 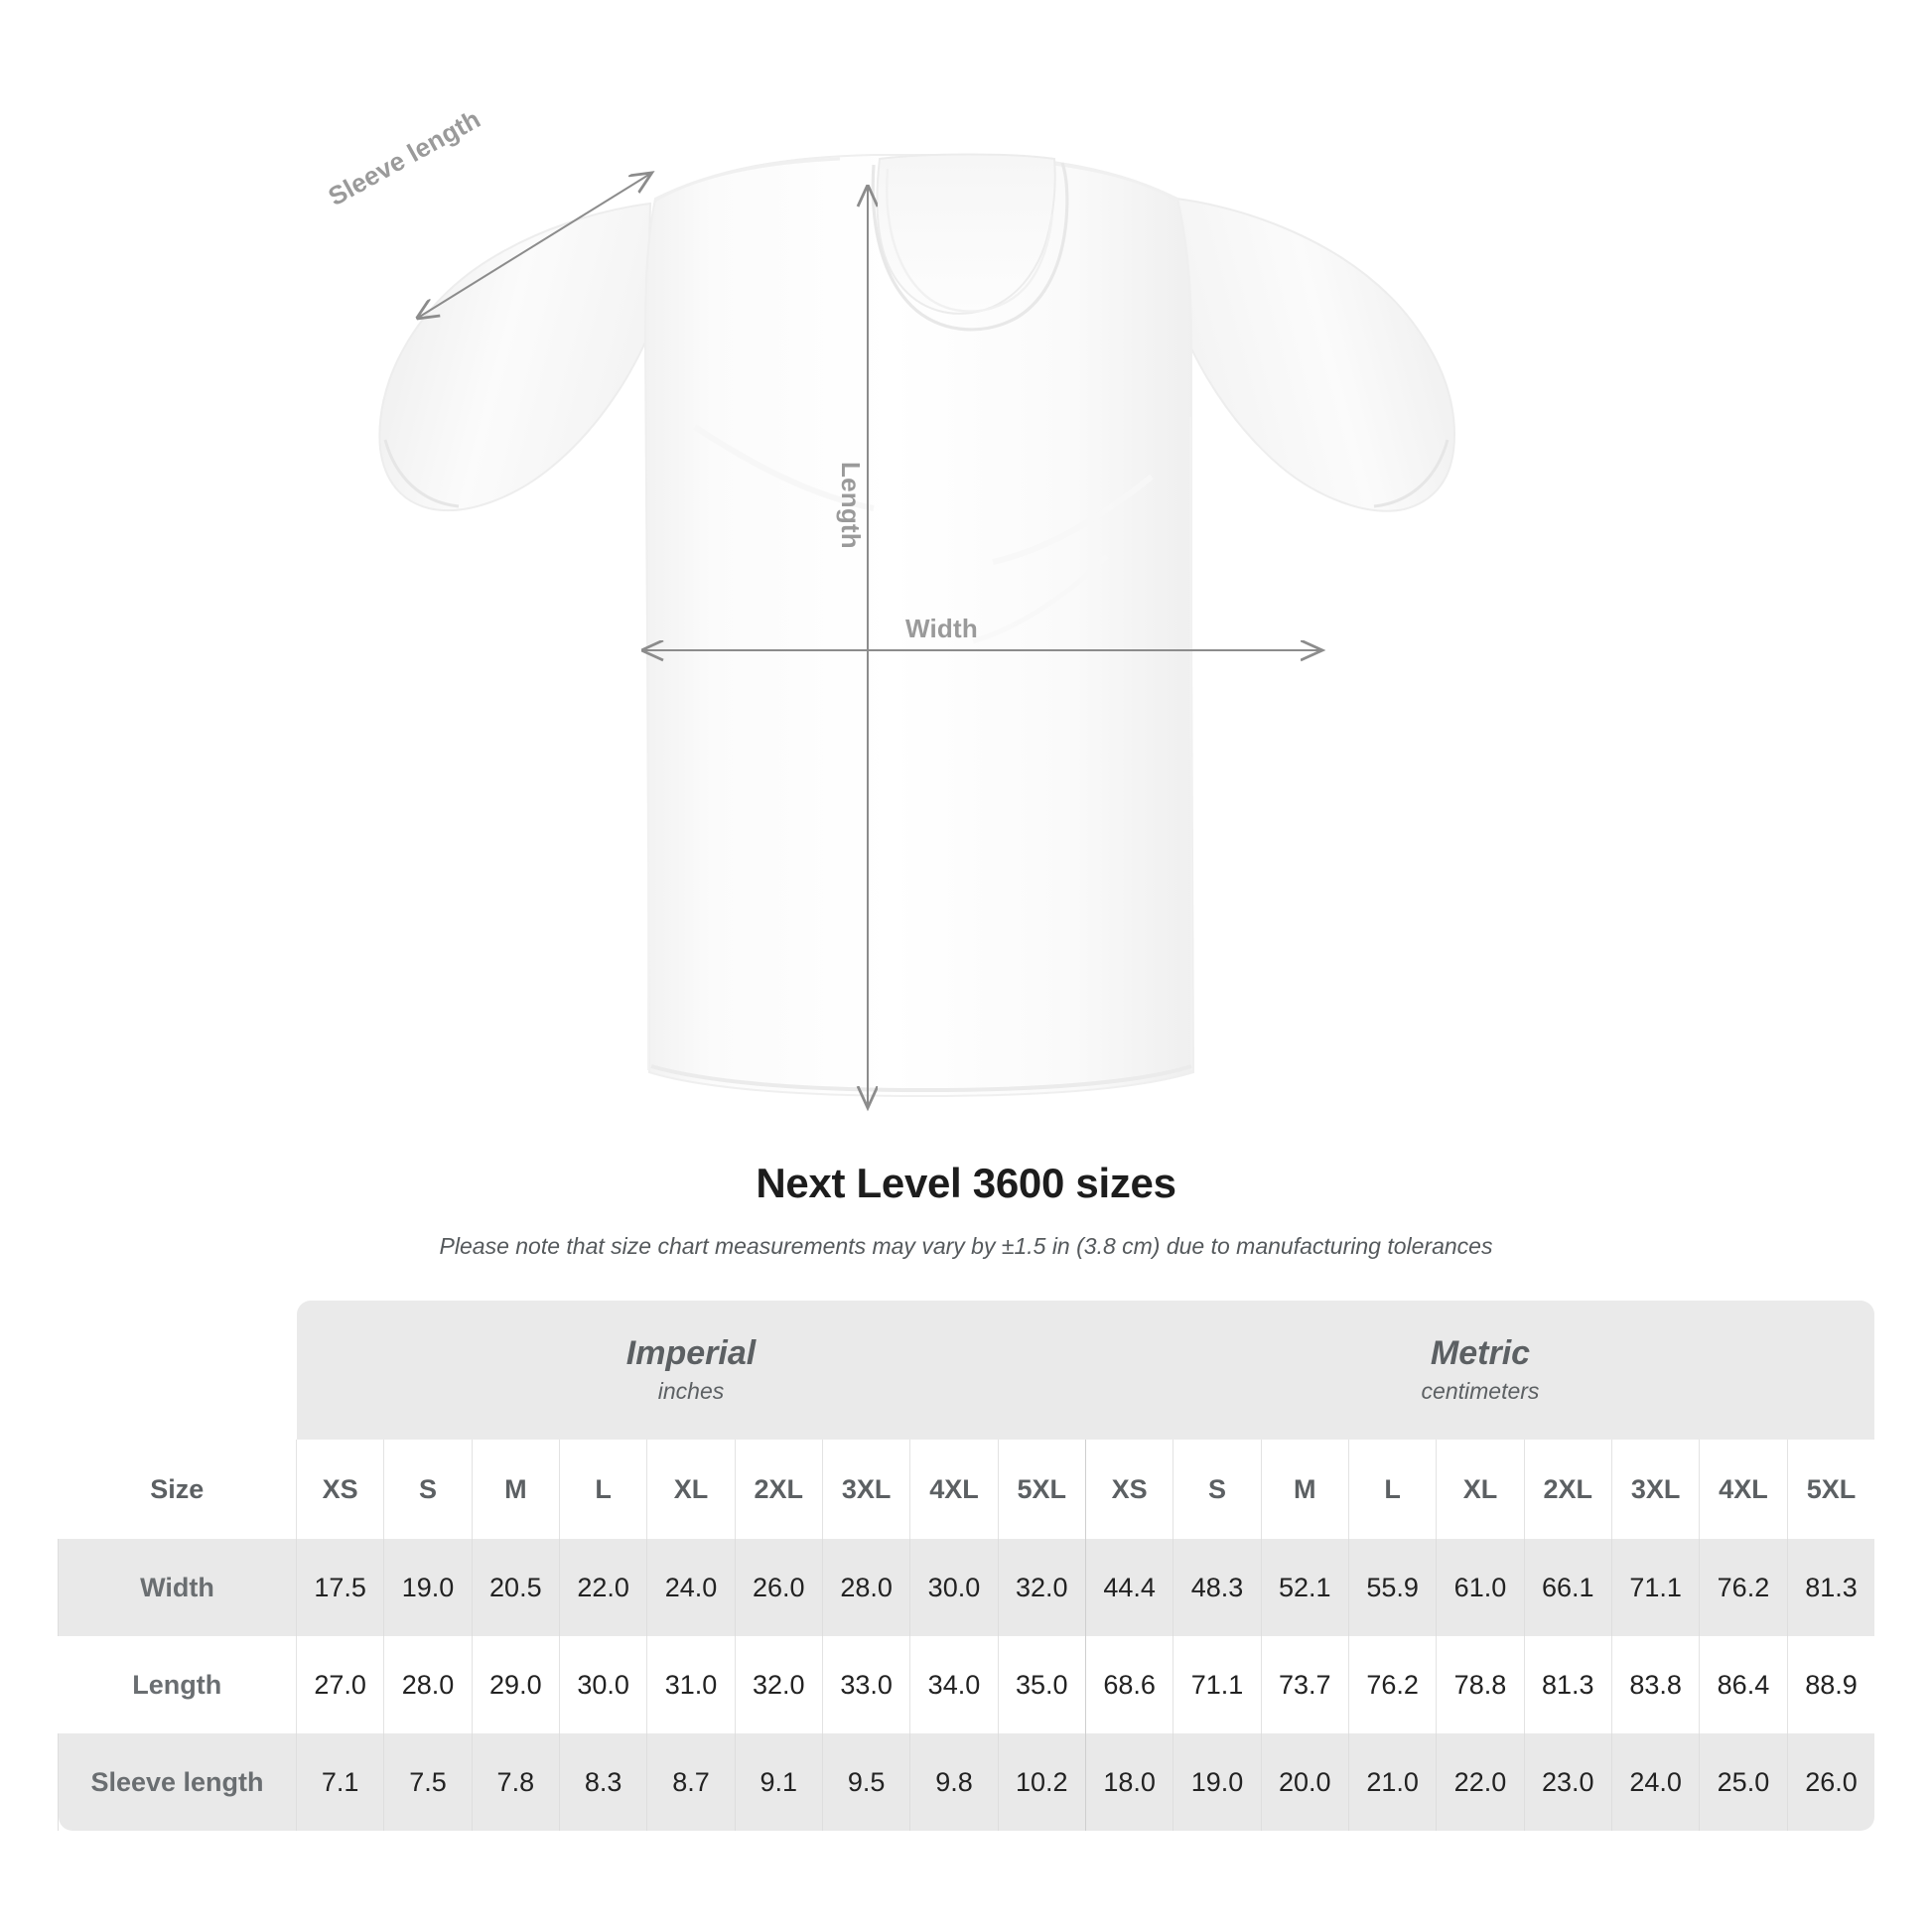 I want to click on cell-width-imperial-xl: 24.0, so click(x=691, y=1587).